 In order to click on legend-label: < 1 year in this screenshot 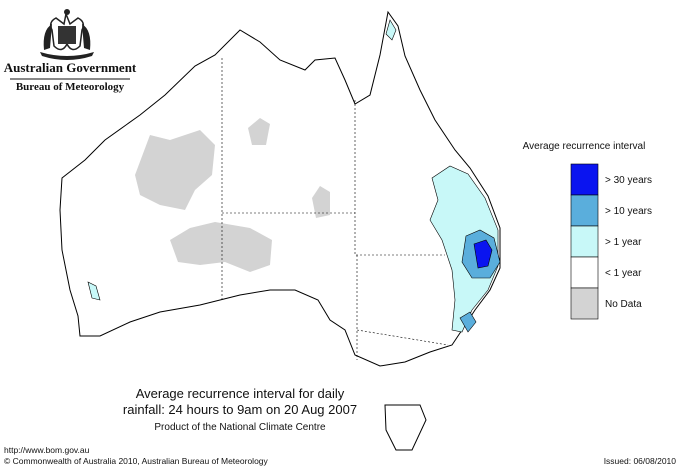, I will do `click(623, 273)`.